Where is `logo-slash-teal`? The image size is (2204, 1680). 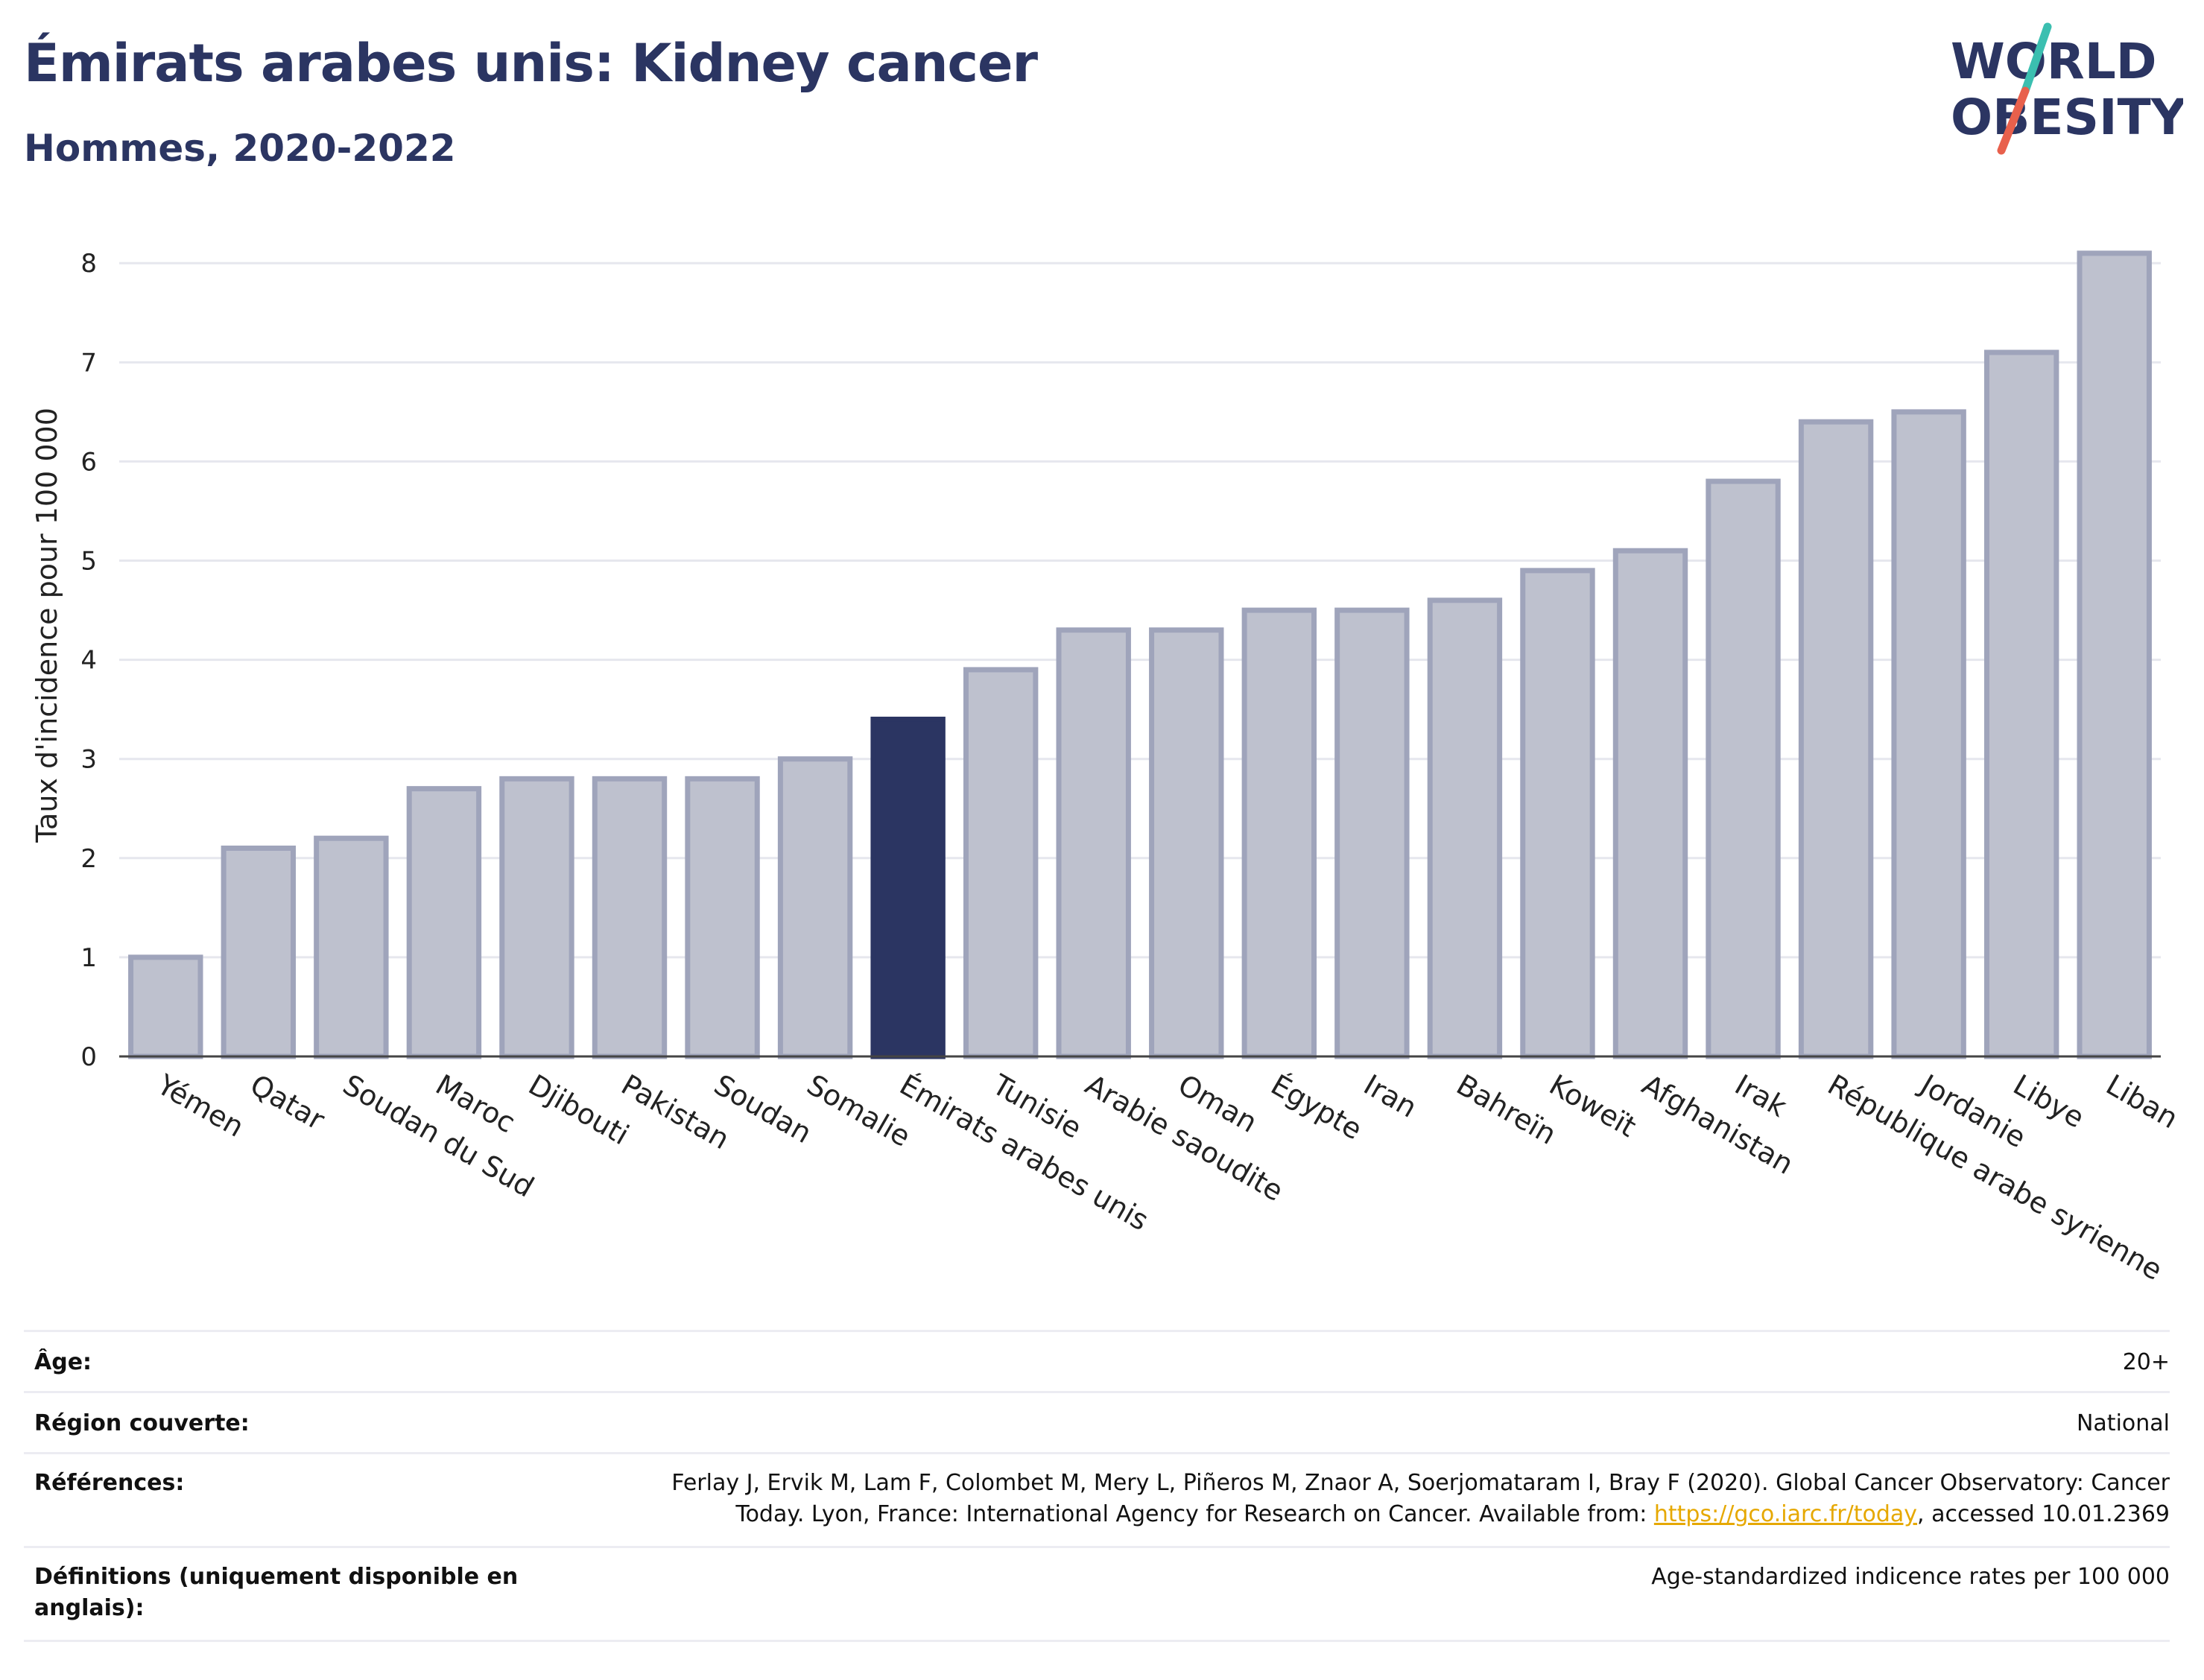
logo-slash-teal is located at coordinates (2036, 58).